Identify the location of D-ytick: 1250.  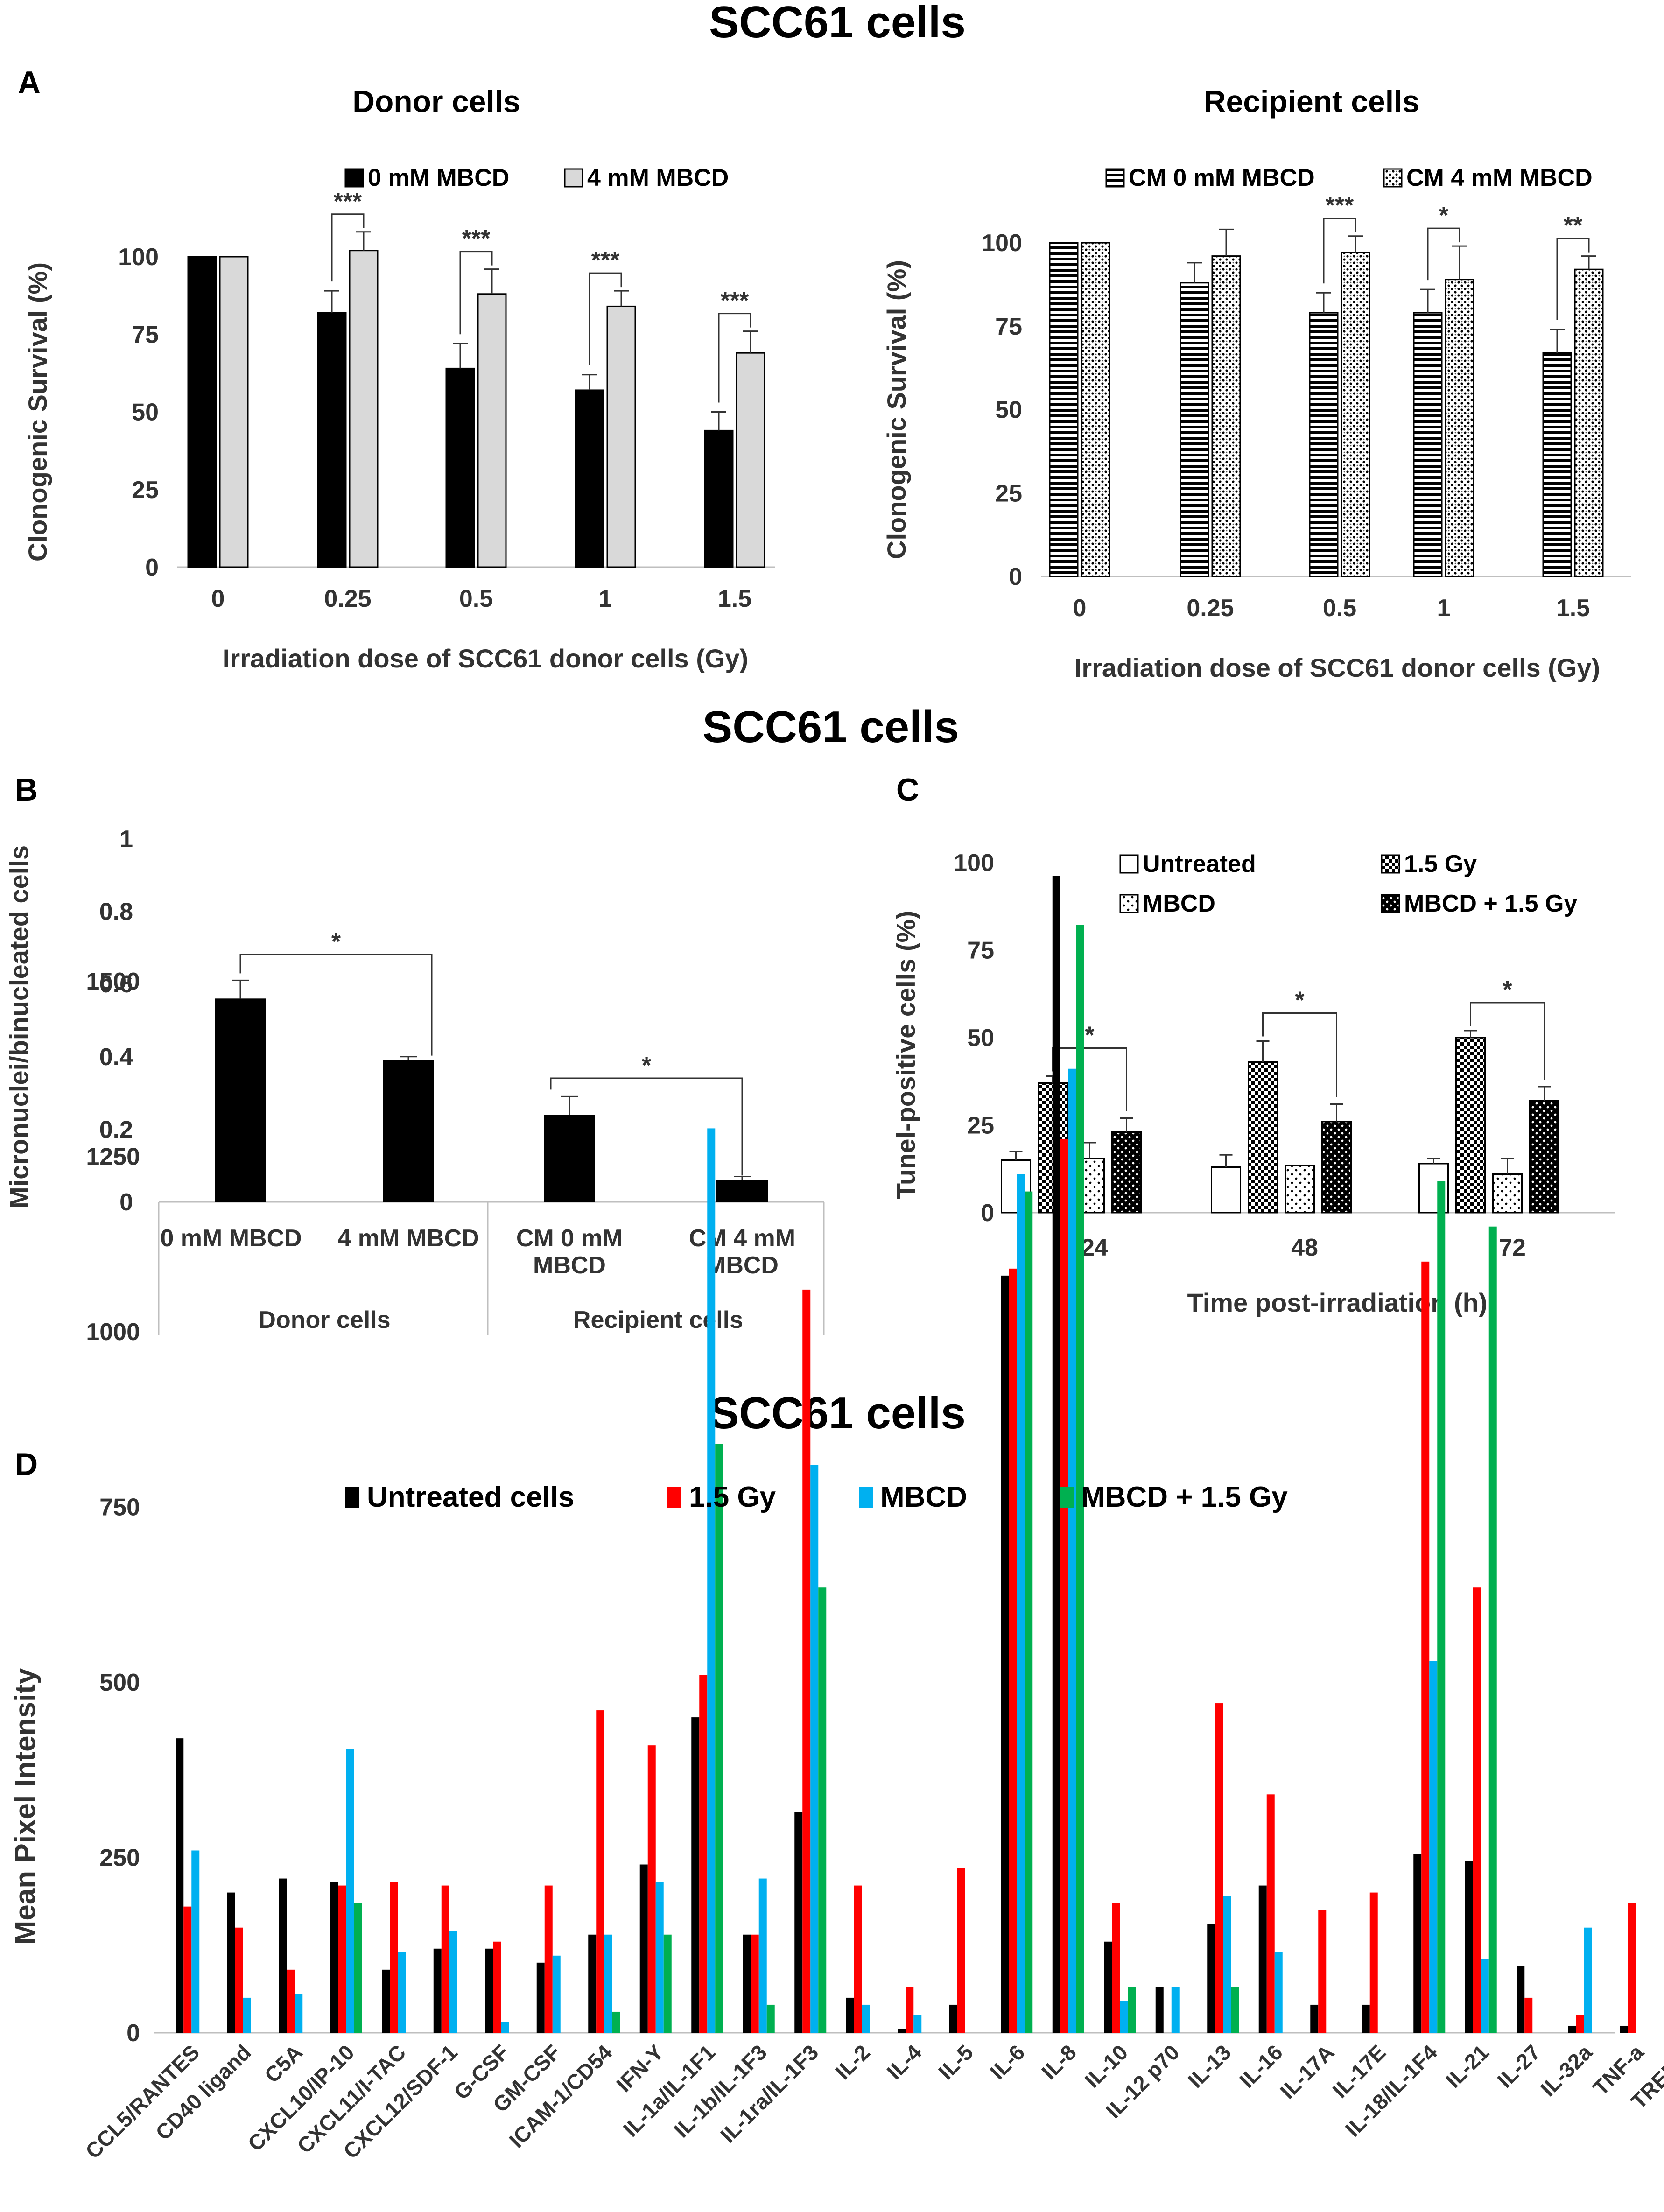
(113, 1157).